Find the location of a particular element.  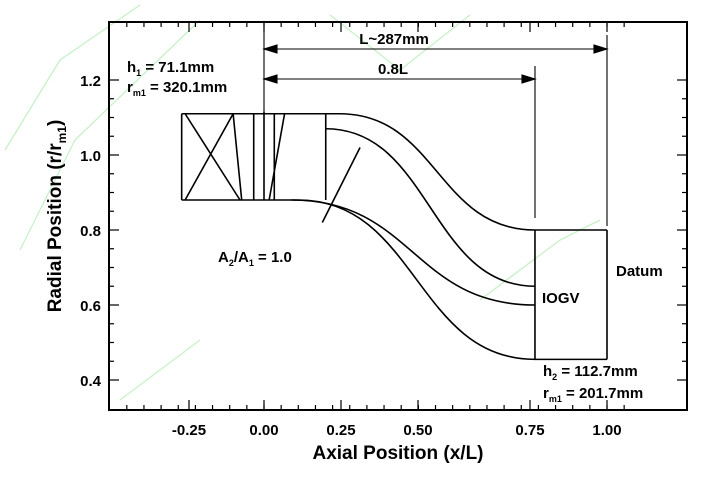

x-tick-label: -0.25 is located at coordinates (189, 430).